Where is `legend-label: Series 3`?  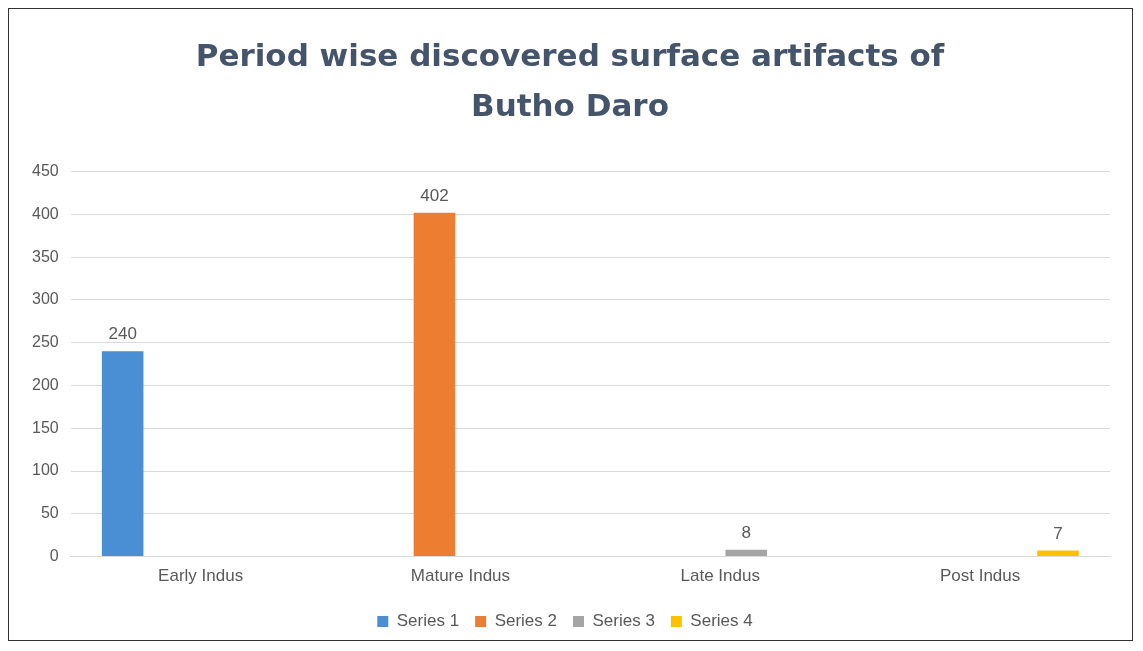 legend-label: Series 3 is located at coordinates (623, 621).